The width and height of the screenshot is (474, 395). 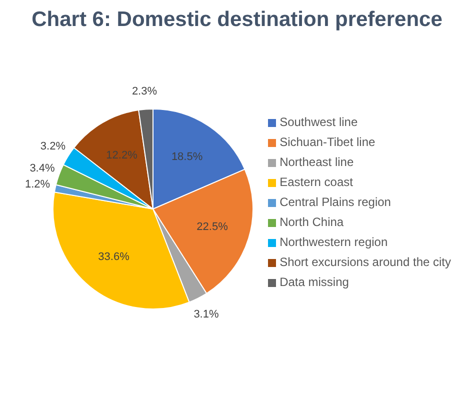 I want to click on legend-label: Data missing, so click(x=314, y=282).